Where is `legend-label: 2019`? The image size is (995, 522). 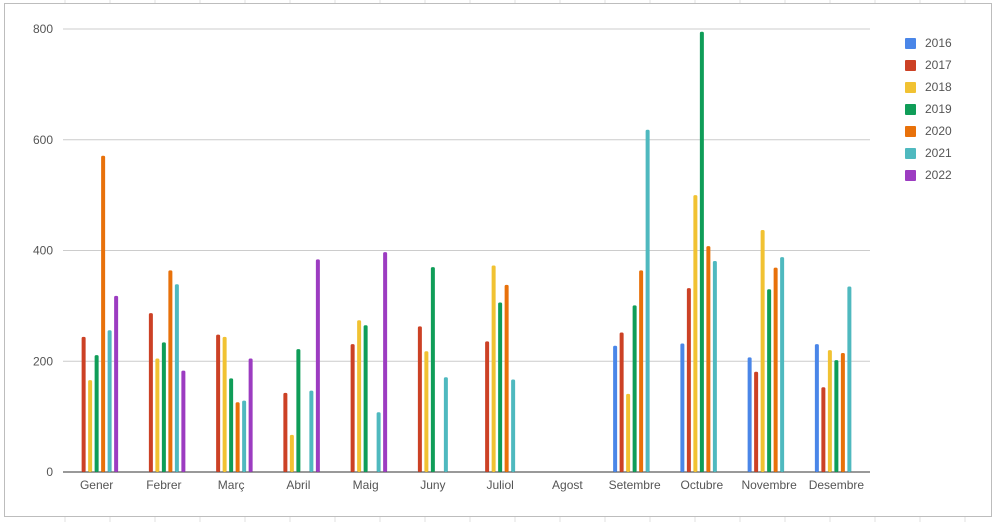
legend-label: 2019 is located at coordinates (938, 109).